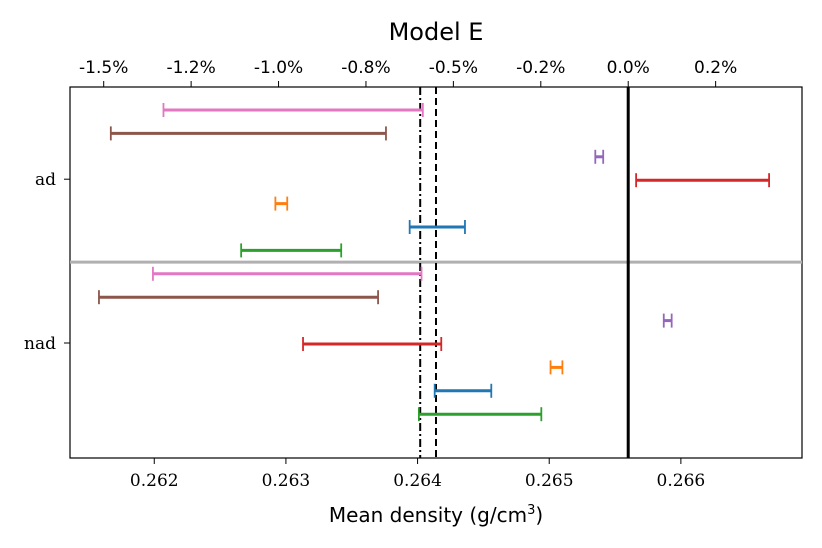 This screenshot has width=822, height=548. What do you see at coordinates (417, 481) in the screenshot?
I see `x-tick-label: 0.264` at bounding box center [417, 481].